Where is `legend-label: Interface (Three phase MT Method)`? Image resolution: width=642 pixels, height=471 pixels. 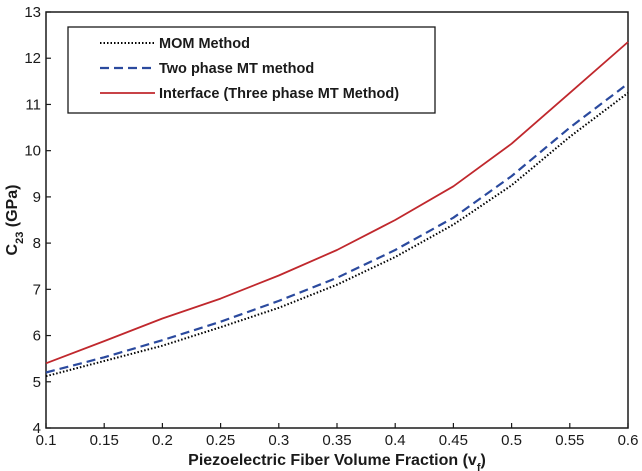
legend-label: Interface (Three phase MT Method) is located at coordinates (279, 94).